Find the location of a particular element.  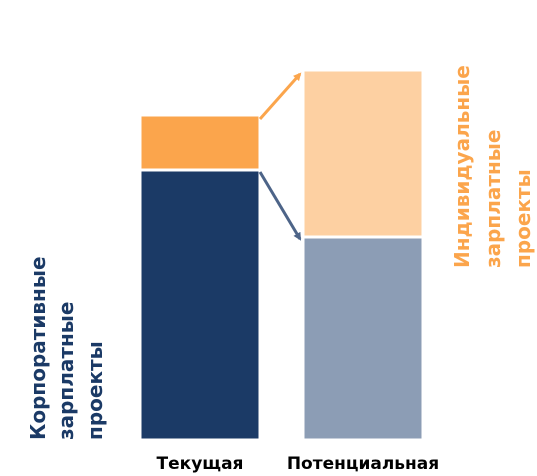

x-tick-label: Потенциальная is located at coordinates (363, 464).